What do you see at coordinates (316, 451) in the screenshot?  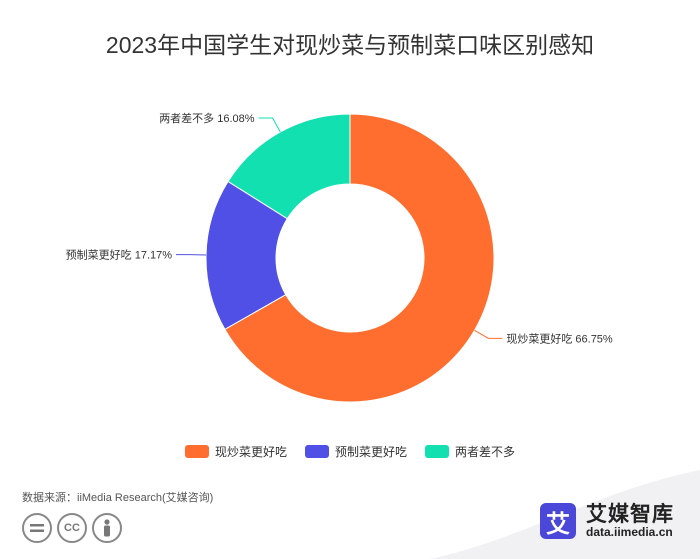 I see `legend-swatch-prepared` at bounding box center [316, 451].